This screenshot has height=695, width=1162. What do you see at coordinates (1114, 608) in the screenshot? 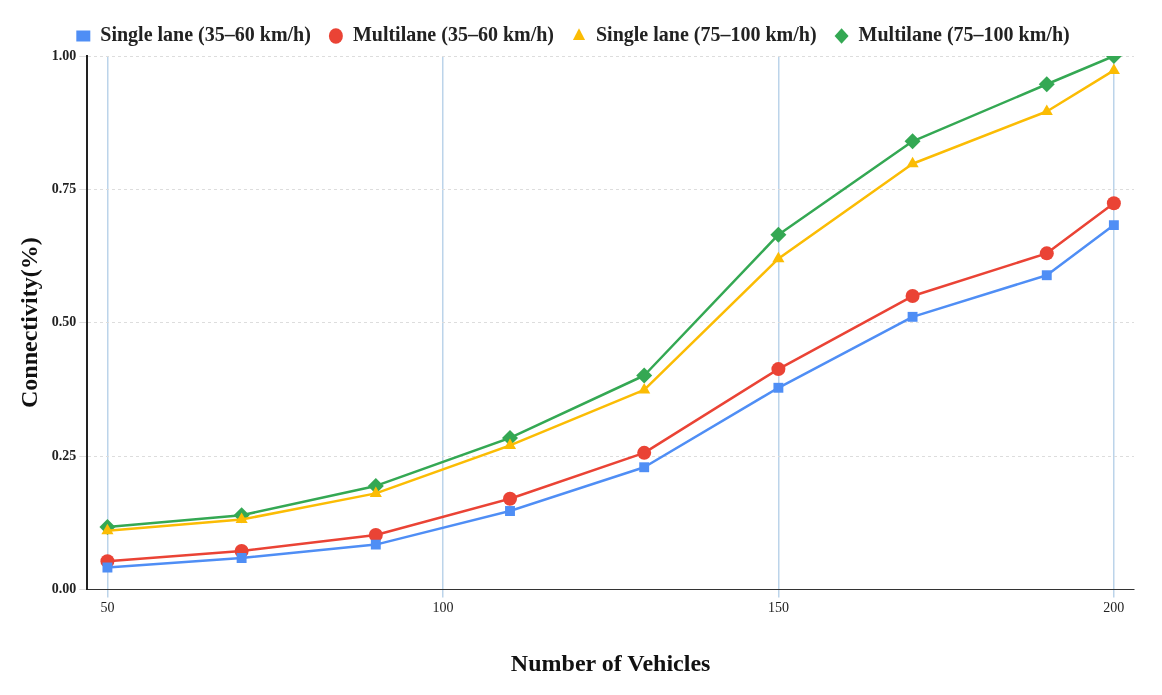
I see `x-tick-label: 200` at bounding box center [1114, 608].